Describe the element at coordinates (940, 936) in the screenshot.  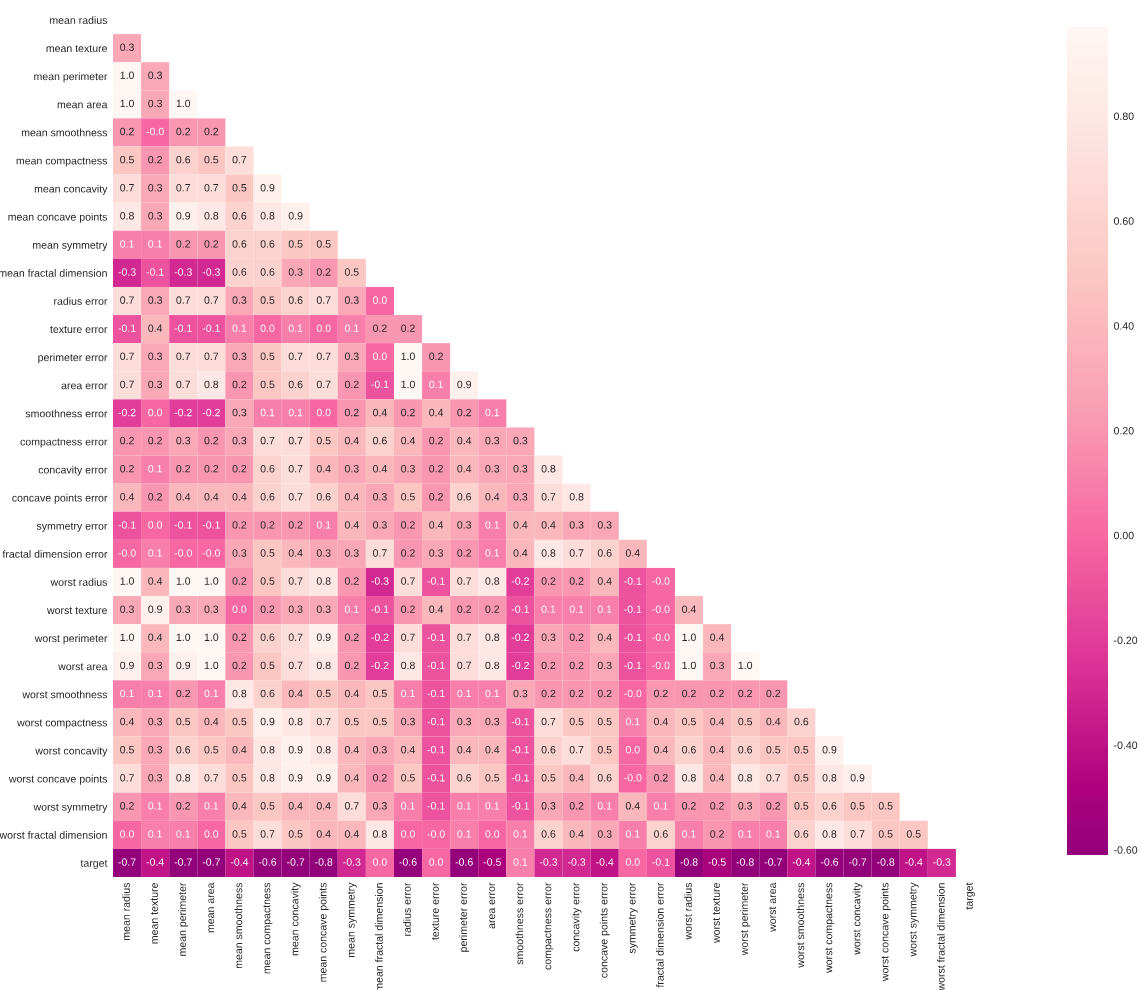
I see `x-tick-label: worst fractal dimension` at that location.